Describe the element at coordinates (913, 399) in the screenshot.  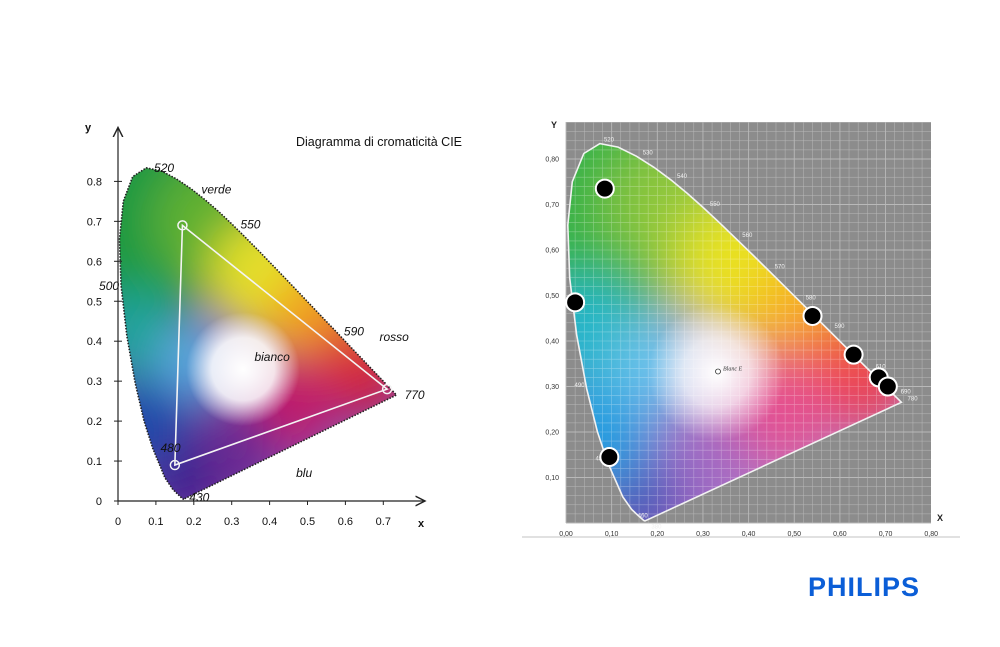
I see `right-wavelength-label: 780` at that location.